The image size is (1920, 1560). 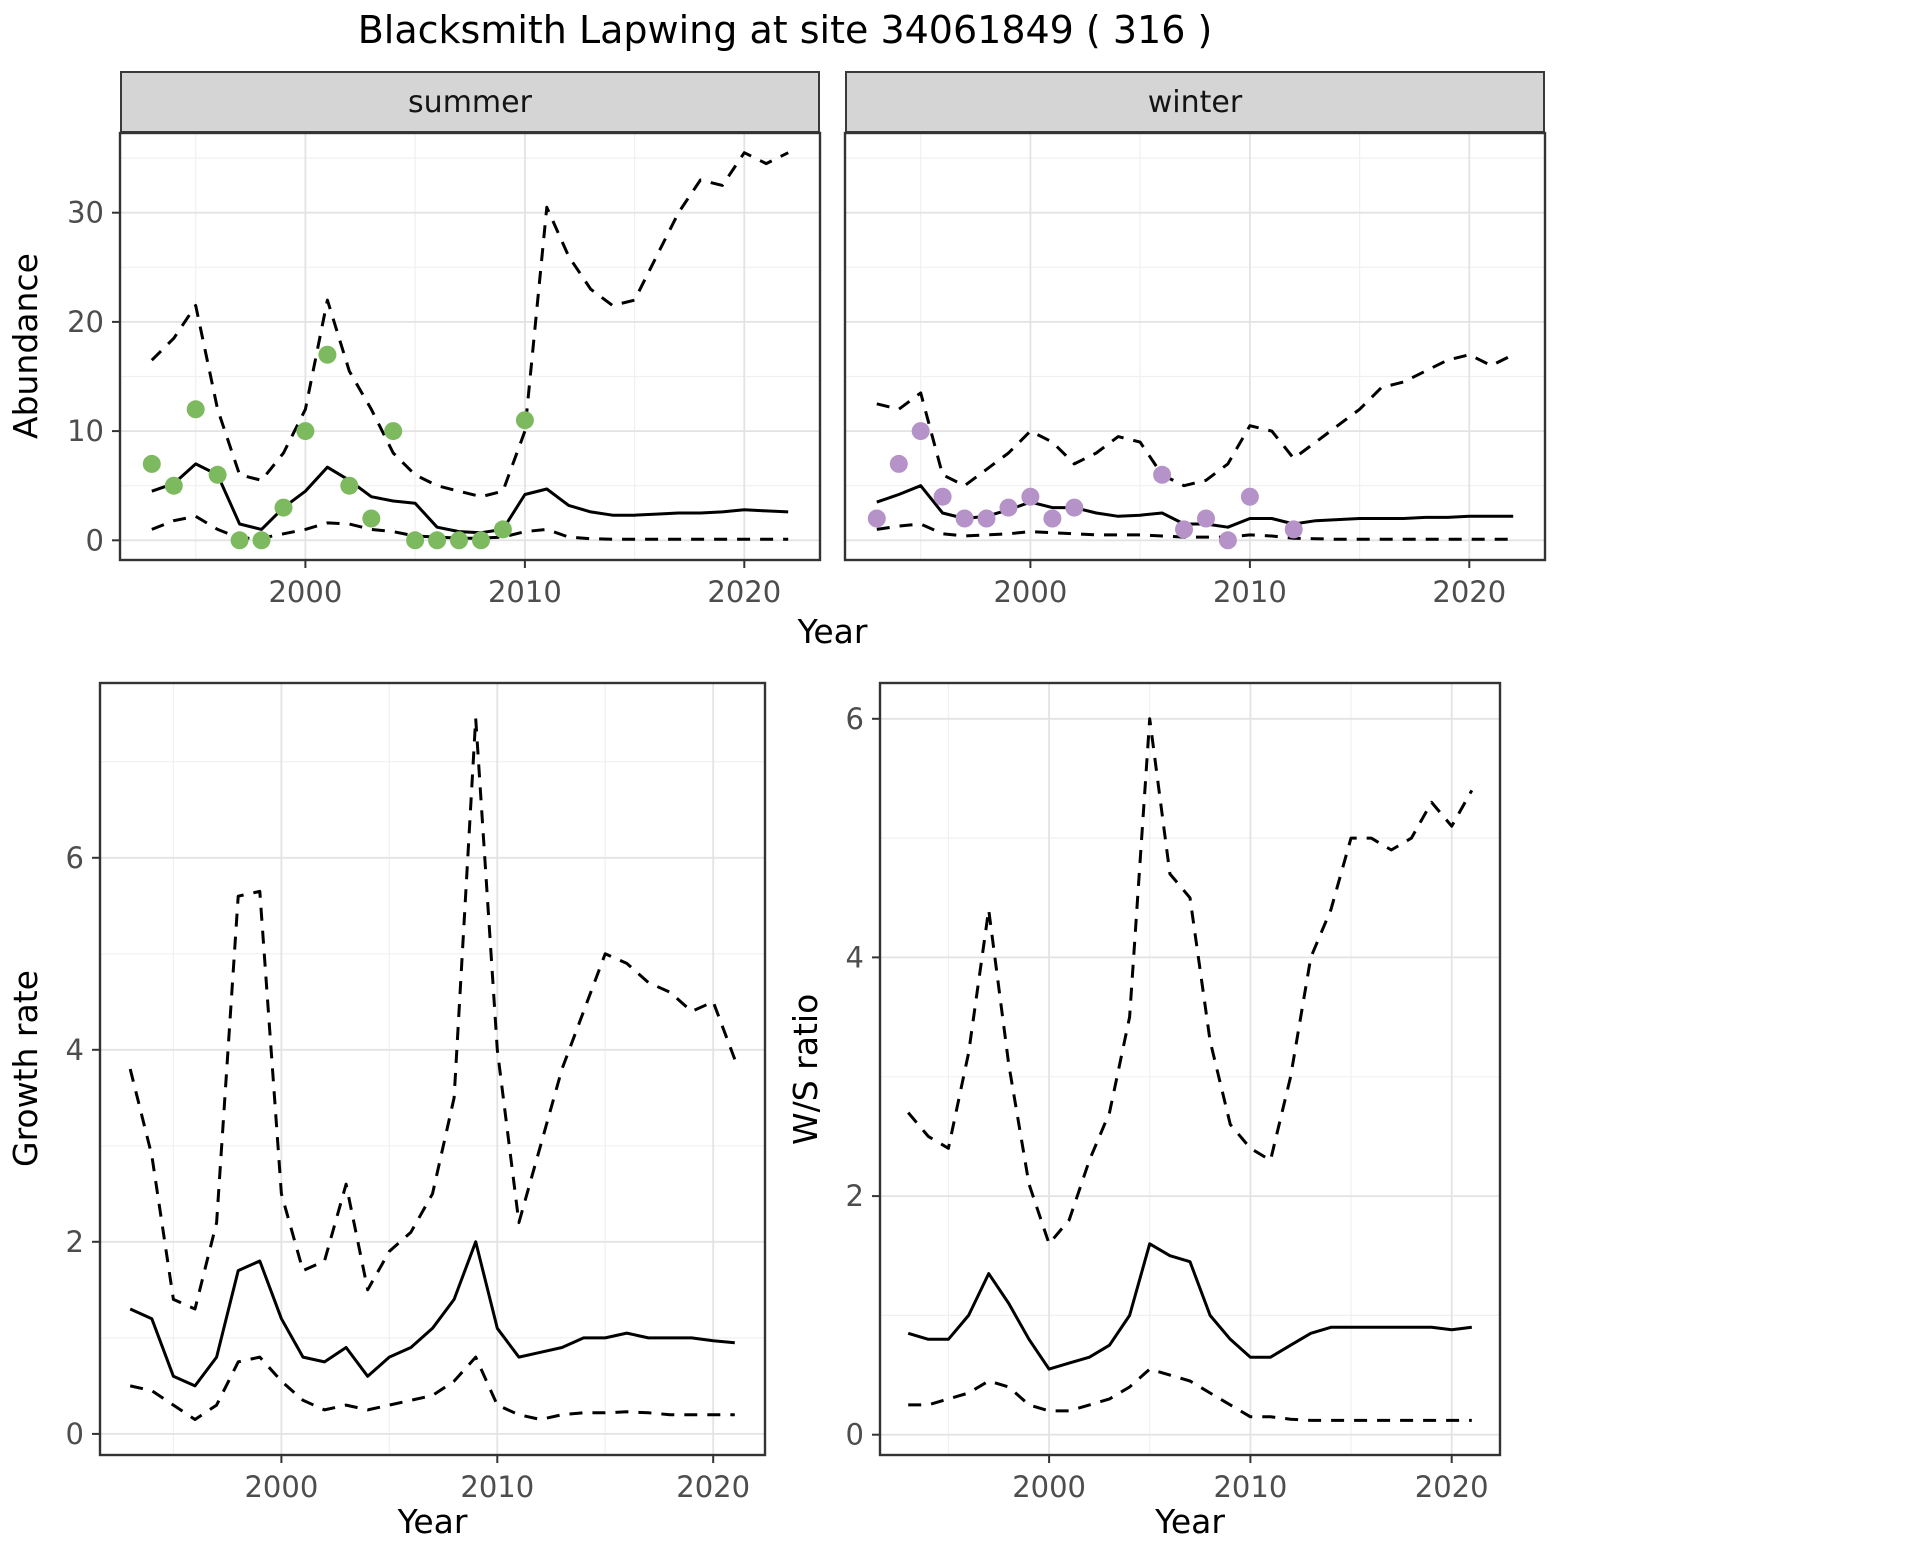 What do you see at coordinates (85, 322) in the screenshot?
I see `y-tick-label: 20` at bounding box center [85, 322].